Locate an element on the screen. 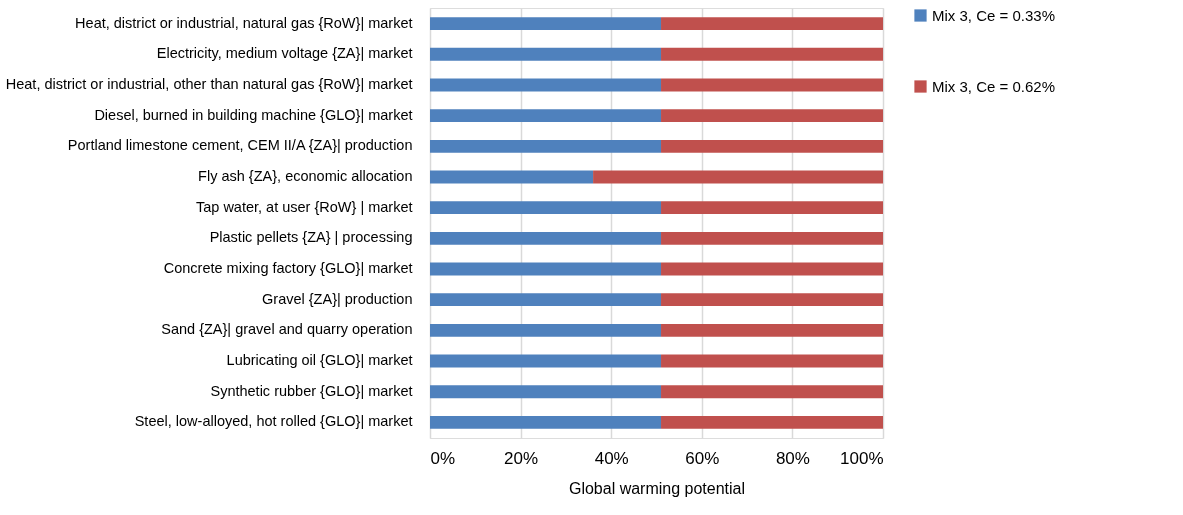 The width and height of the screenshot is (1183, 515). y-tick-label: Portland limestone cement, CEM II/A {ZA}| production is located at coordinates (240, 145).